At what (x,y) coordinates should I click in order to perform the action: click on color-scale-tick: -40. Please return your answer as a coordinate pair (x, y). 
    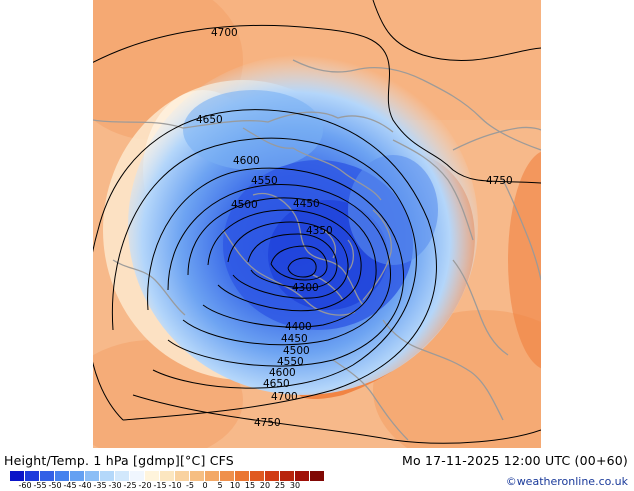
    Looking at the image, I should click on (85, 485).